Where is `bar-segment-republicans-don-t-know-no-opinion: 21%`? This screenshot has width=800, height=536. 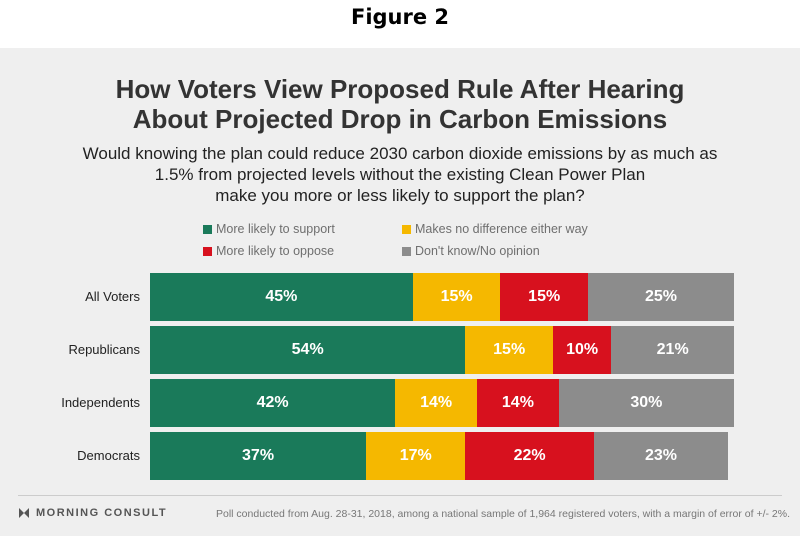 bar-segment-republicans-don-t-know-no-opinion: 21% is located at coordinates (672, 350).